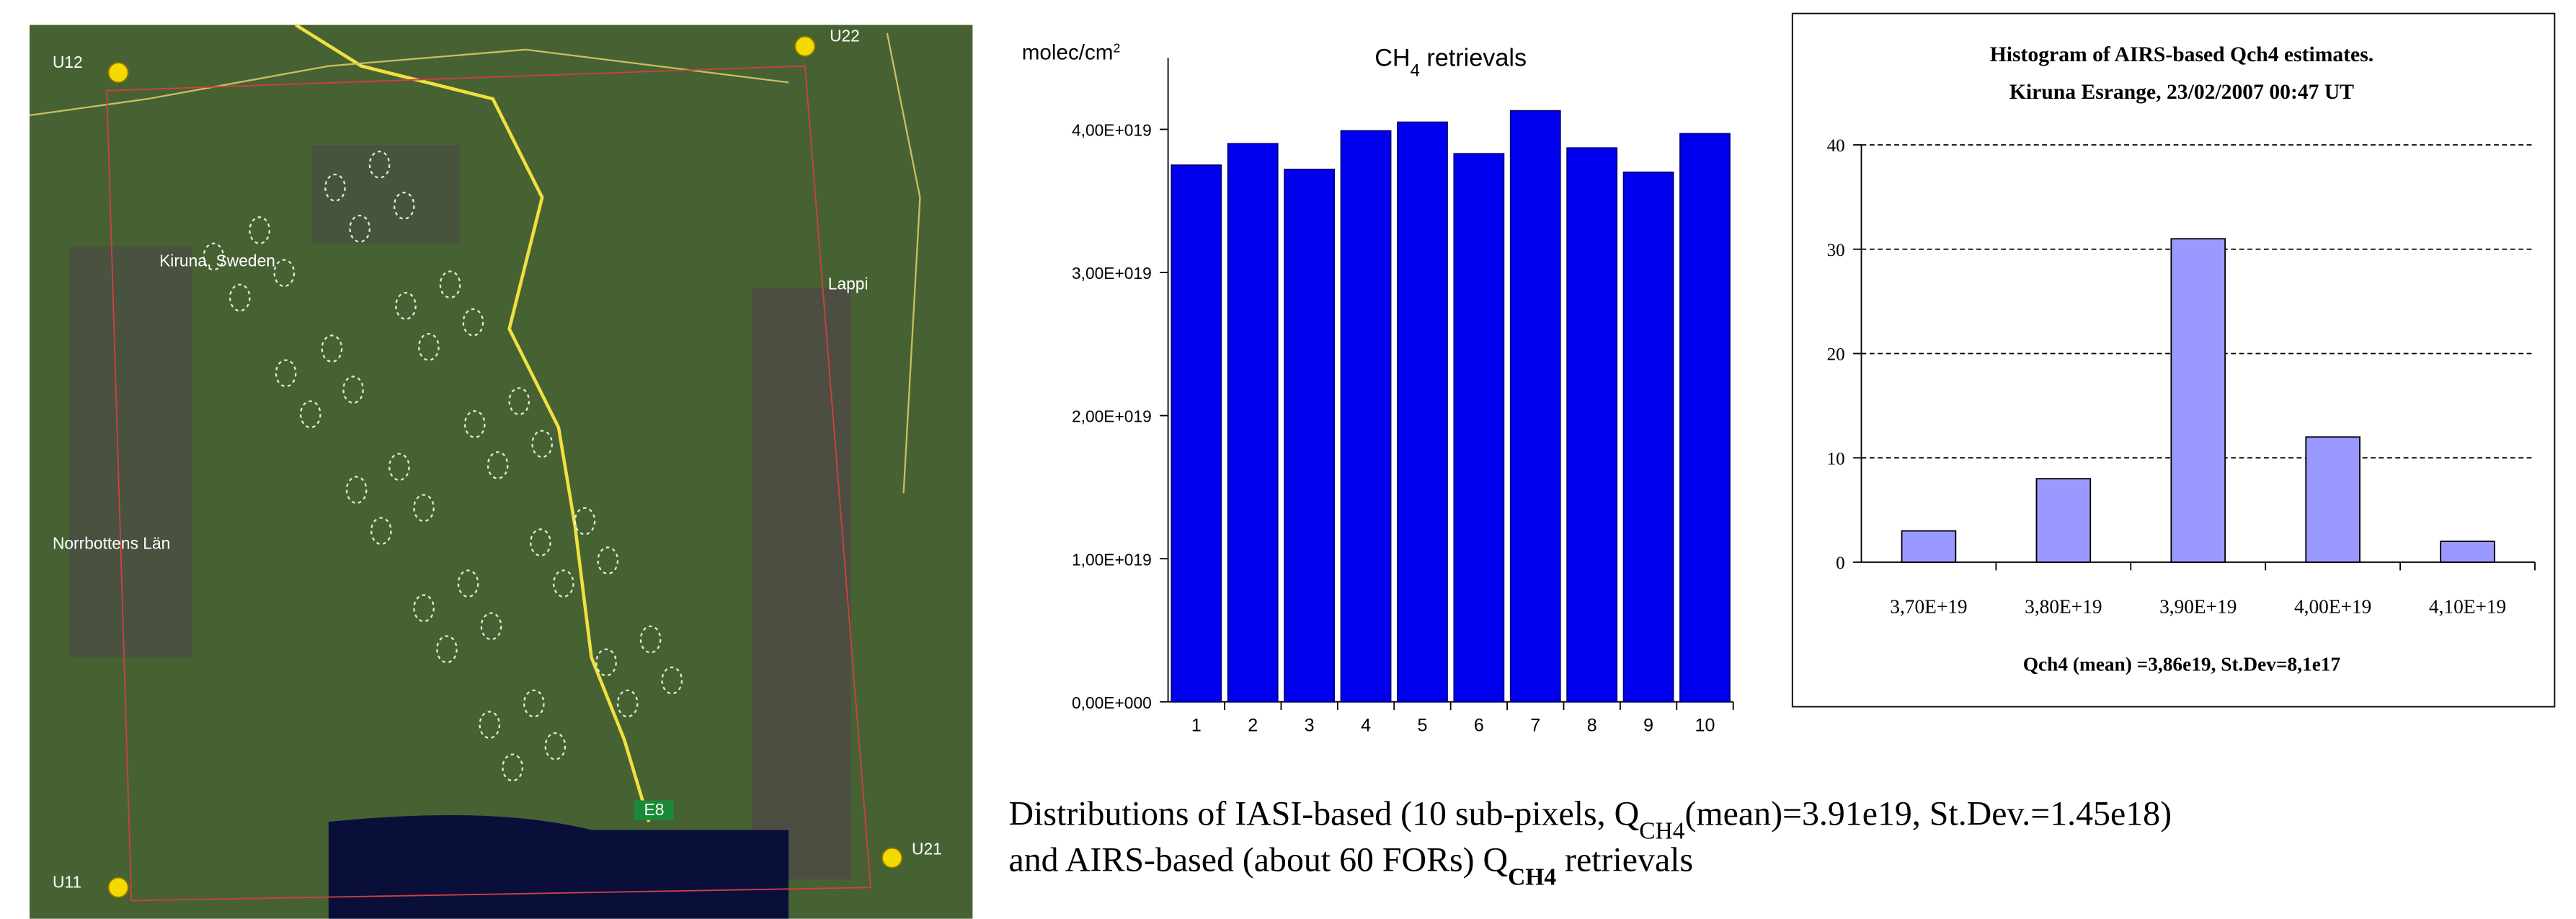  I want to click on y-tick-label: 2,00E+019, so click(1112, 416).